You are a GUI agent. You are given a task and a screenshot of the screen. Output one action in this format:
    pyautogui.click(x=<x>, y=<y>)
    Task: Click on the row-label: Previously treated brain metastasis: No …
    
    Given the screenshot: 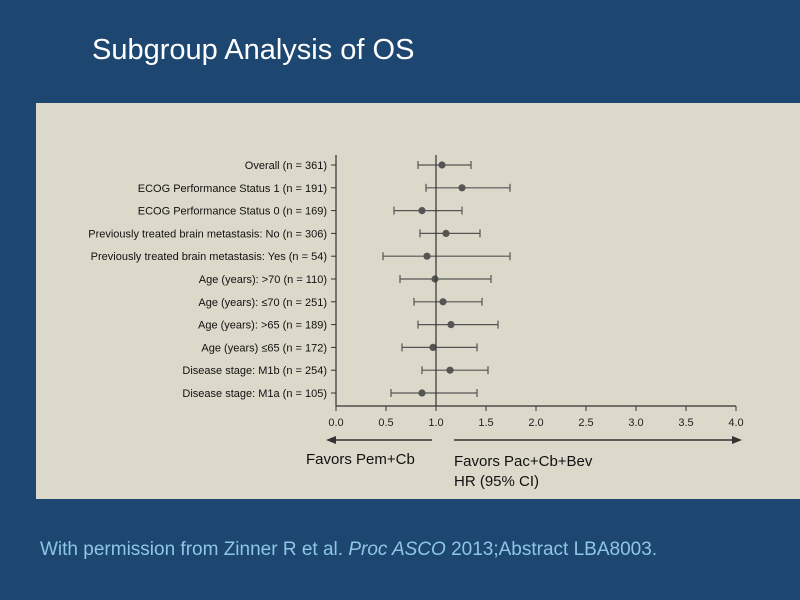 What is the action you would take?
    pyautogui.click(x=207, y=234)
    